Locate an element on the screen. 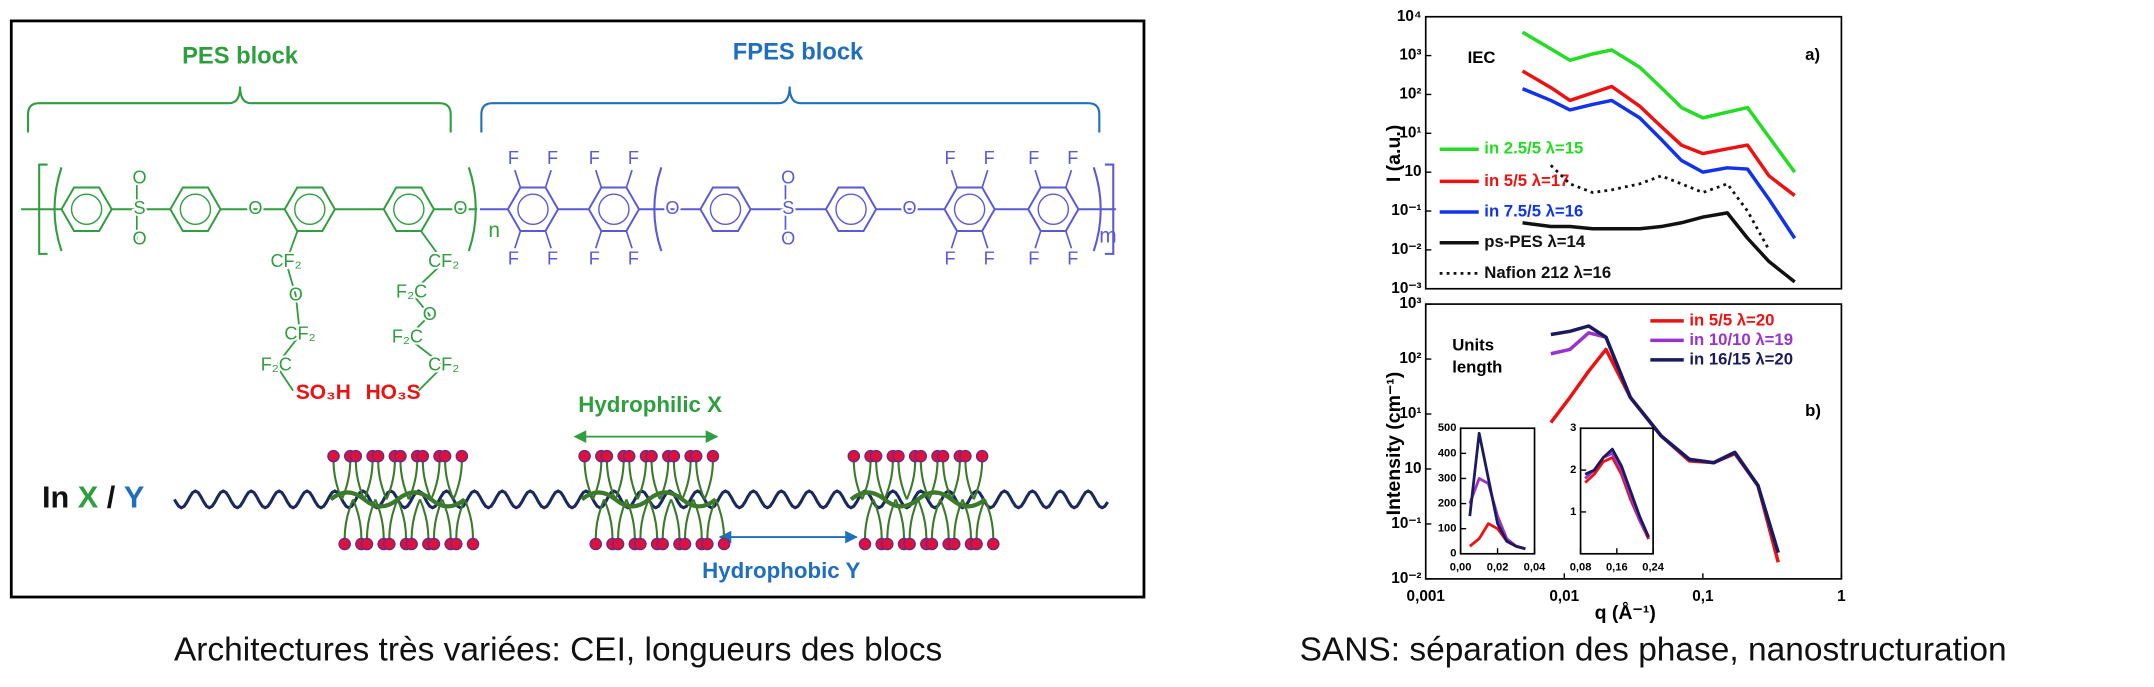  legend-label: in 16/15 λ=20 is located at coordinates (1741, 358).